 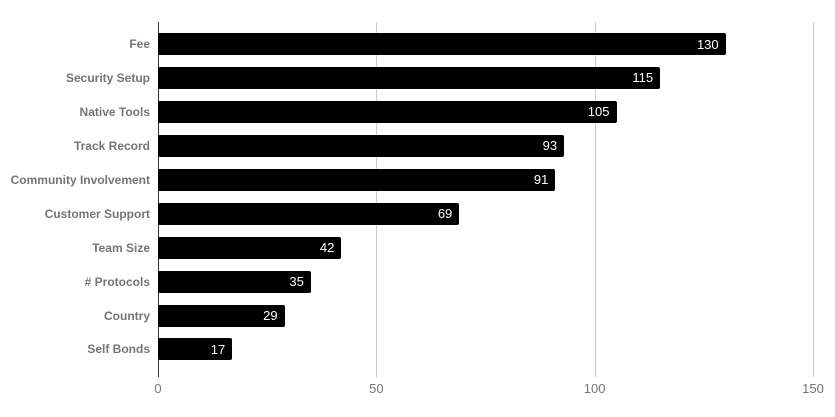 What do you see at coordinates (117, 281) in the screenshot?
I see `category-label: # Protocols` at bounding box center [117, 281].